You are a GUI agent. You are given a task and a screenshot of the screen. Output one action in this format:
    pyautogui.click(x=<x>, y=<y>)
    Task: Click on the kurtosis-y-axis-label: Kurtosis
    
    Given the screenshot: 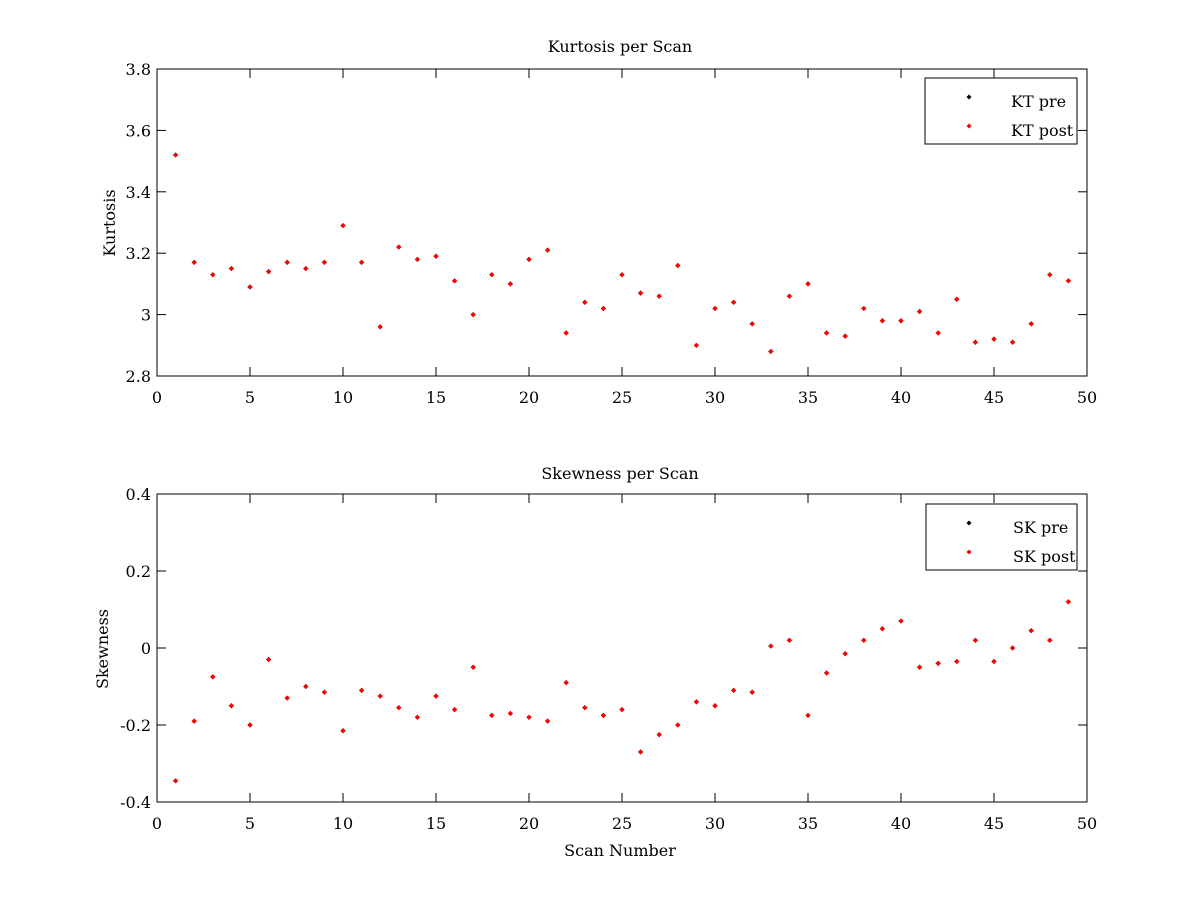 What is the action you would take?
    pyautogui.click(x=109, y=222)
    